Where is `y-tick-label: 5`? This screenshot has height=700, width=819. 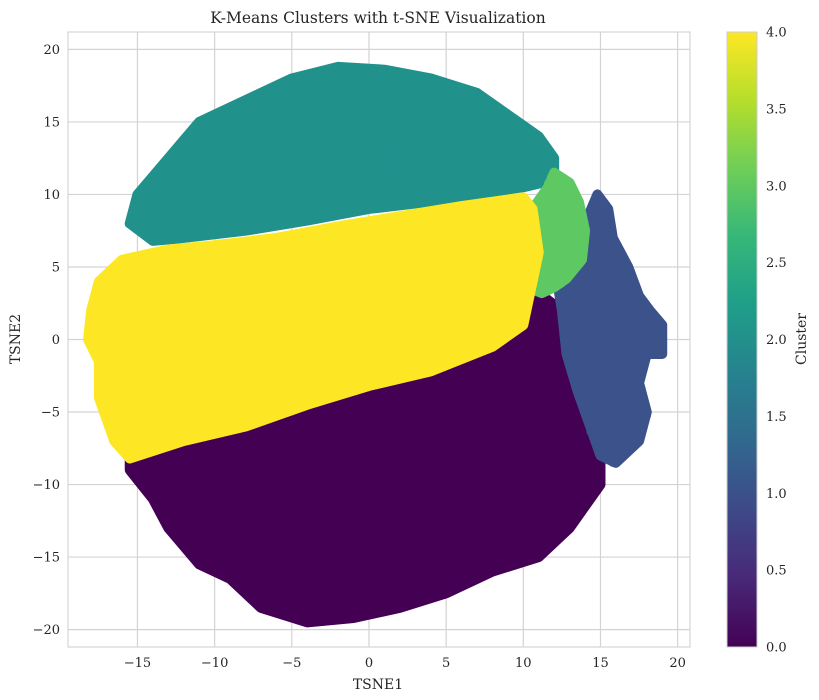
y-tick-label: 5 is located at coordinates (56, 267).